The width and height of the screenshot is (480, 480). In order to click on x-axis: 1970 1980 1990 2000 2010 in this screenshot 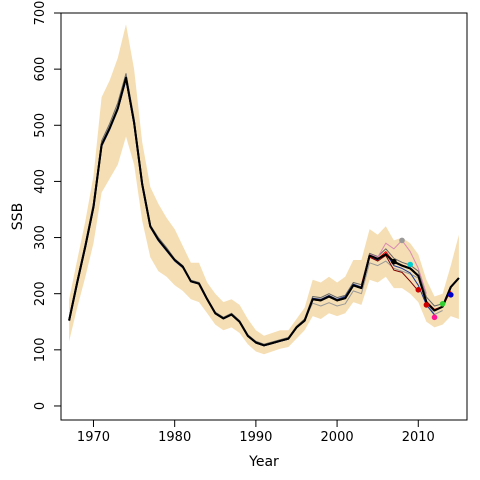, I will do `click(256, 432)`.